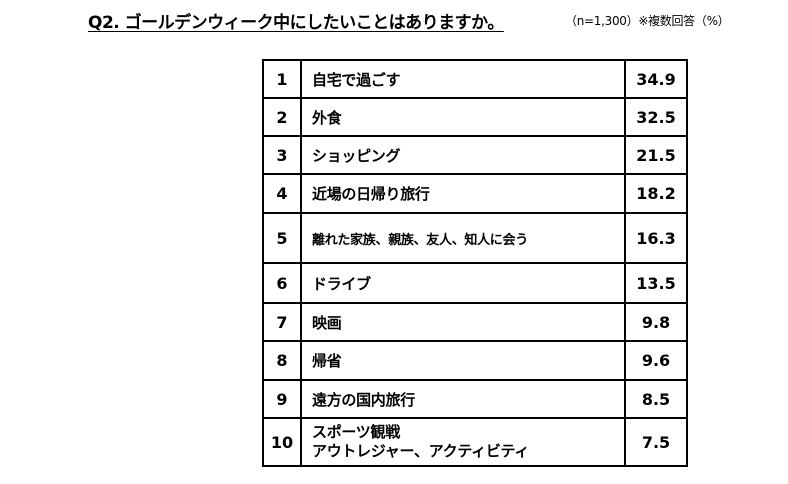 Image resolution: width=788 pixels, height=484 pixels. What do you see at coordinates (282, 442) in the screenshot?
I see `rank-cell: 10` at bounding box center [282, 442].